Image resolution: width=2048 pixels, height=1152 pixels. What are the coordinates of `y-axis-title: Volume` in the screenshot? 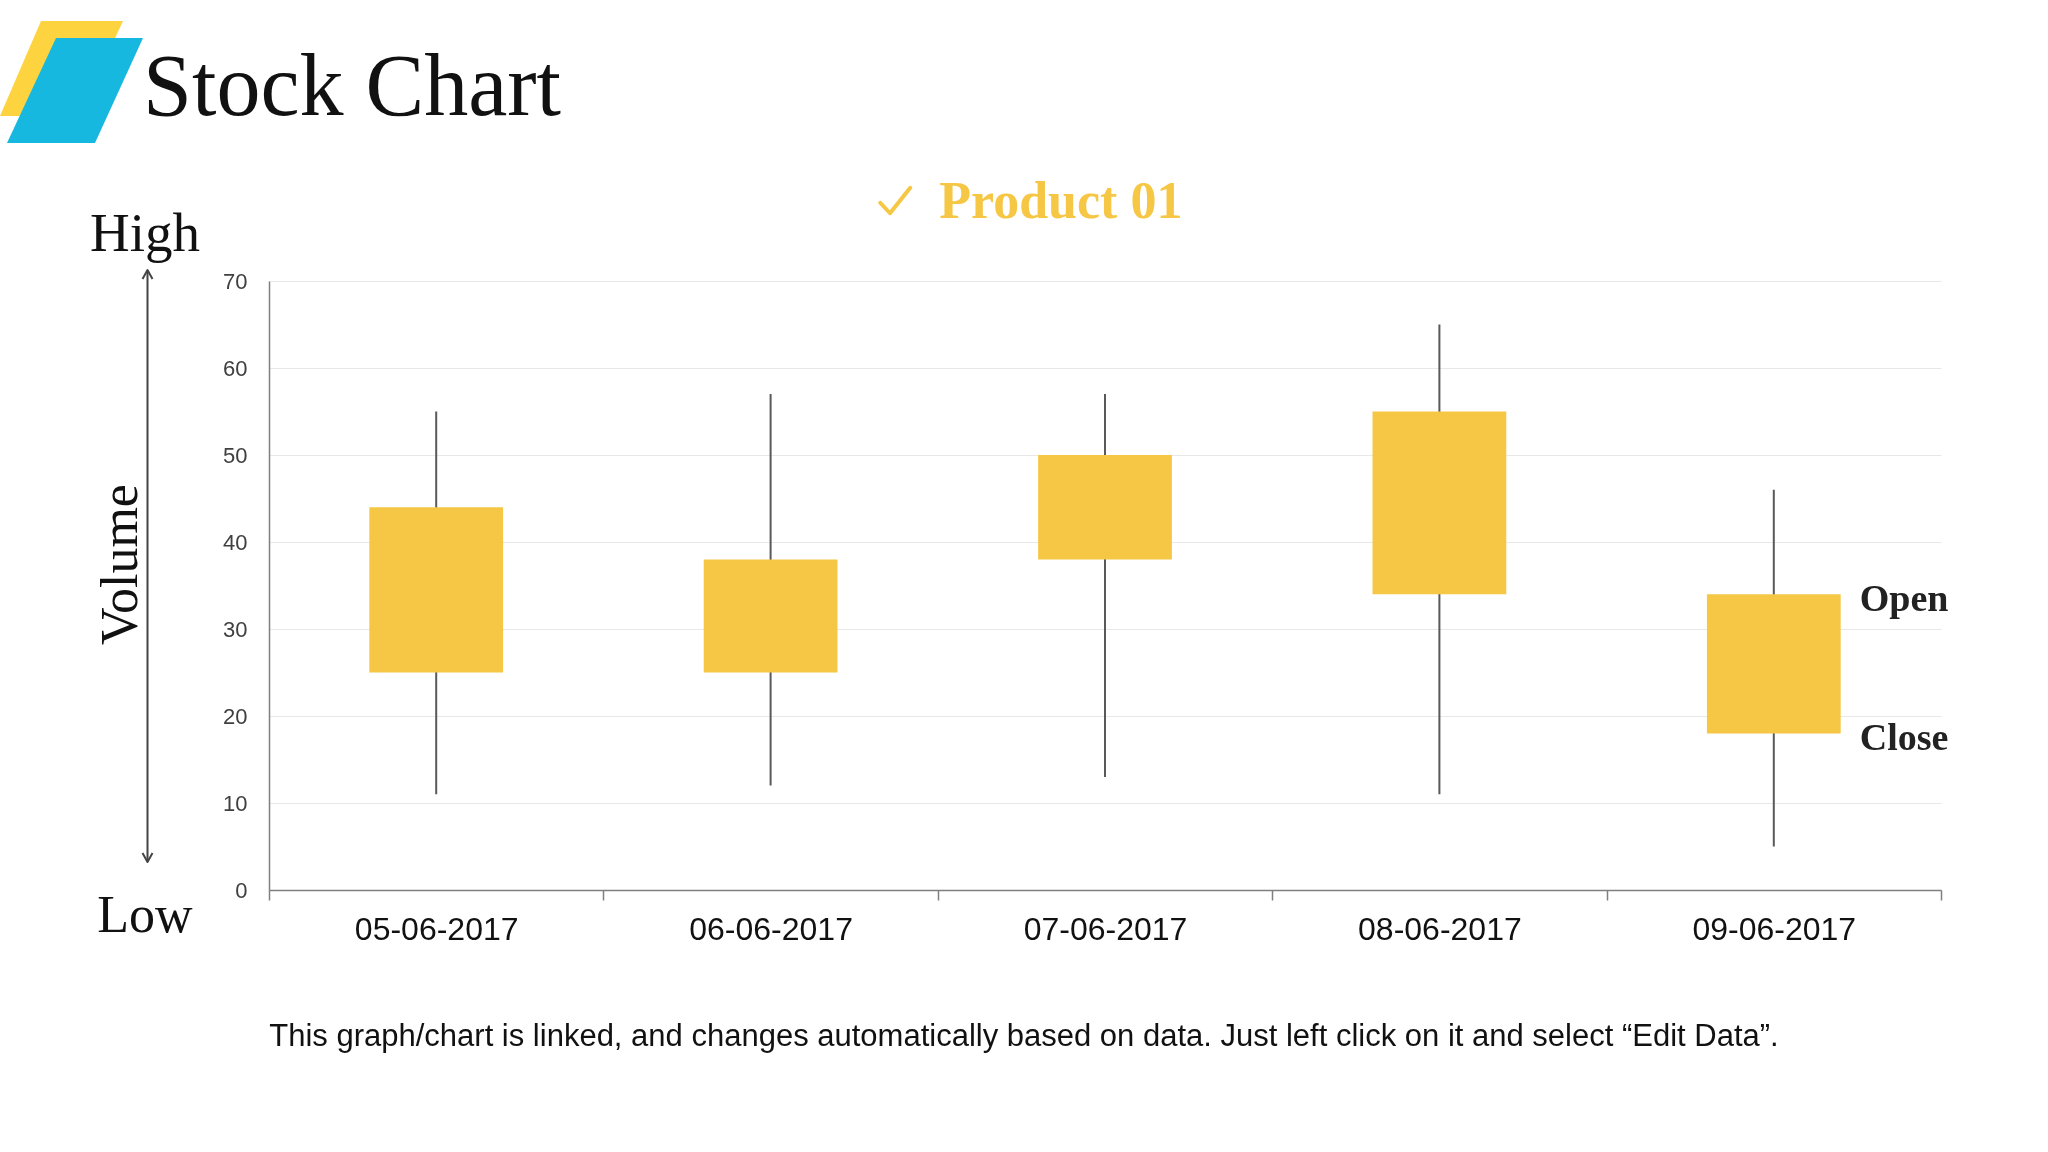 It's located at (119, 564).